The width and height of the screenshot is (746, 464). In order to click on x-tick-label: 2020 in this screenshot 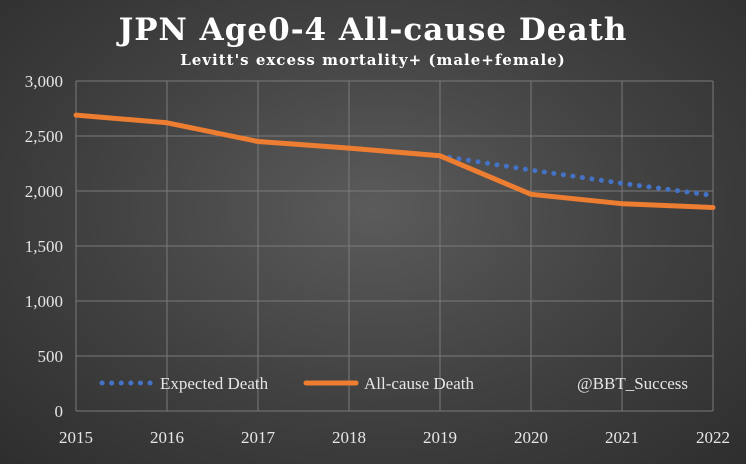, I will do `click(531, 437)`.